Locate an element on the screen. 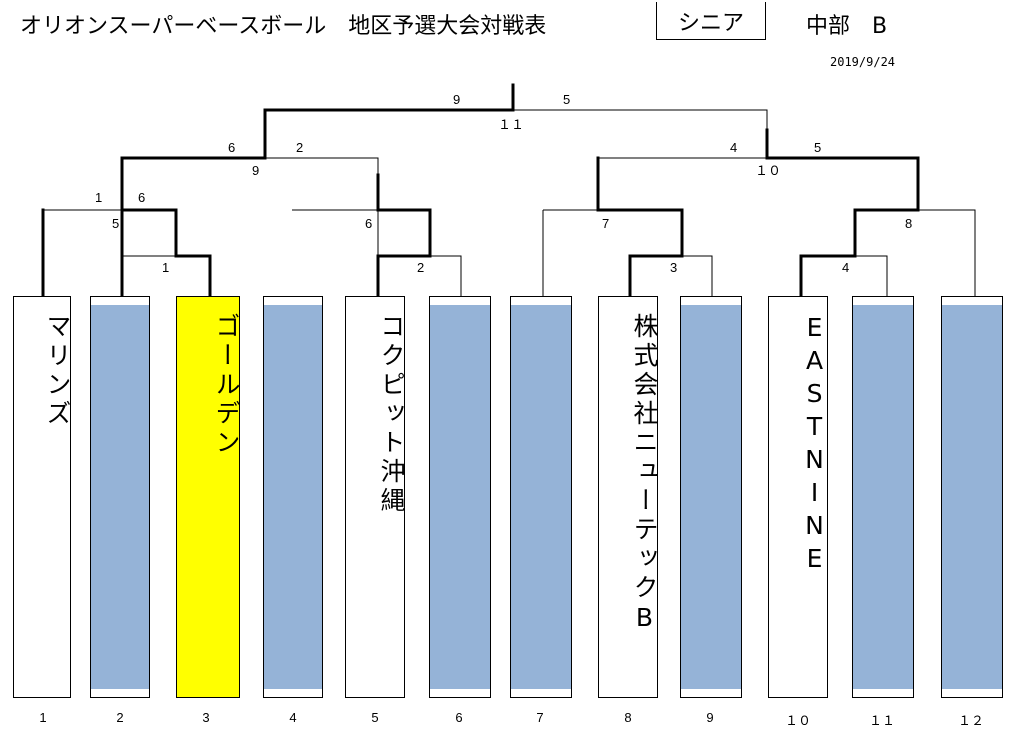 Image resolution: width=1024 pixels, height=755 pixels. winner-path-golden is located at coordinates (166, 253).